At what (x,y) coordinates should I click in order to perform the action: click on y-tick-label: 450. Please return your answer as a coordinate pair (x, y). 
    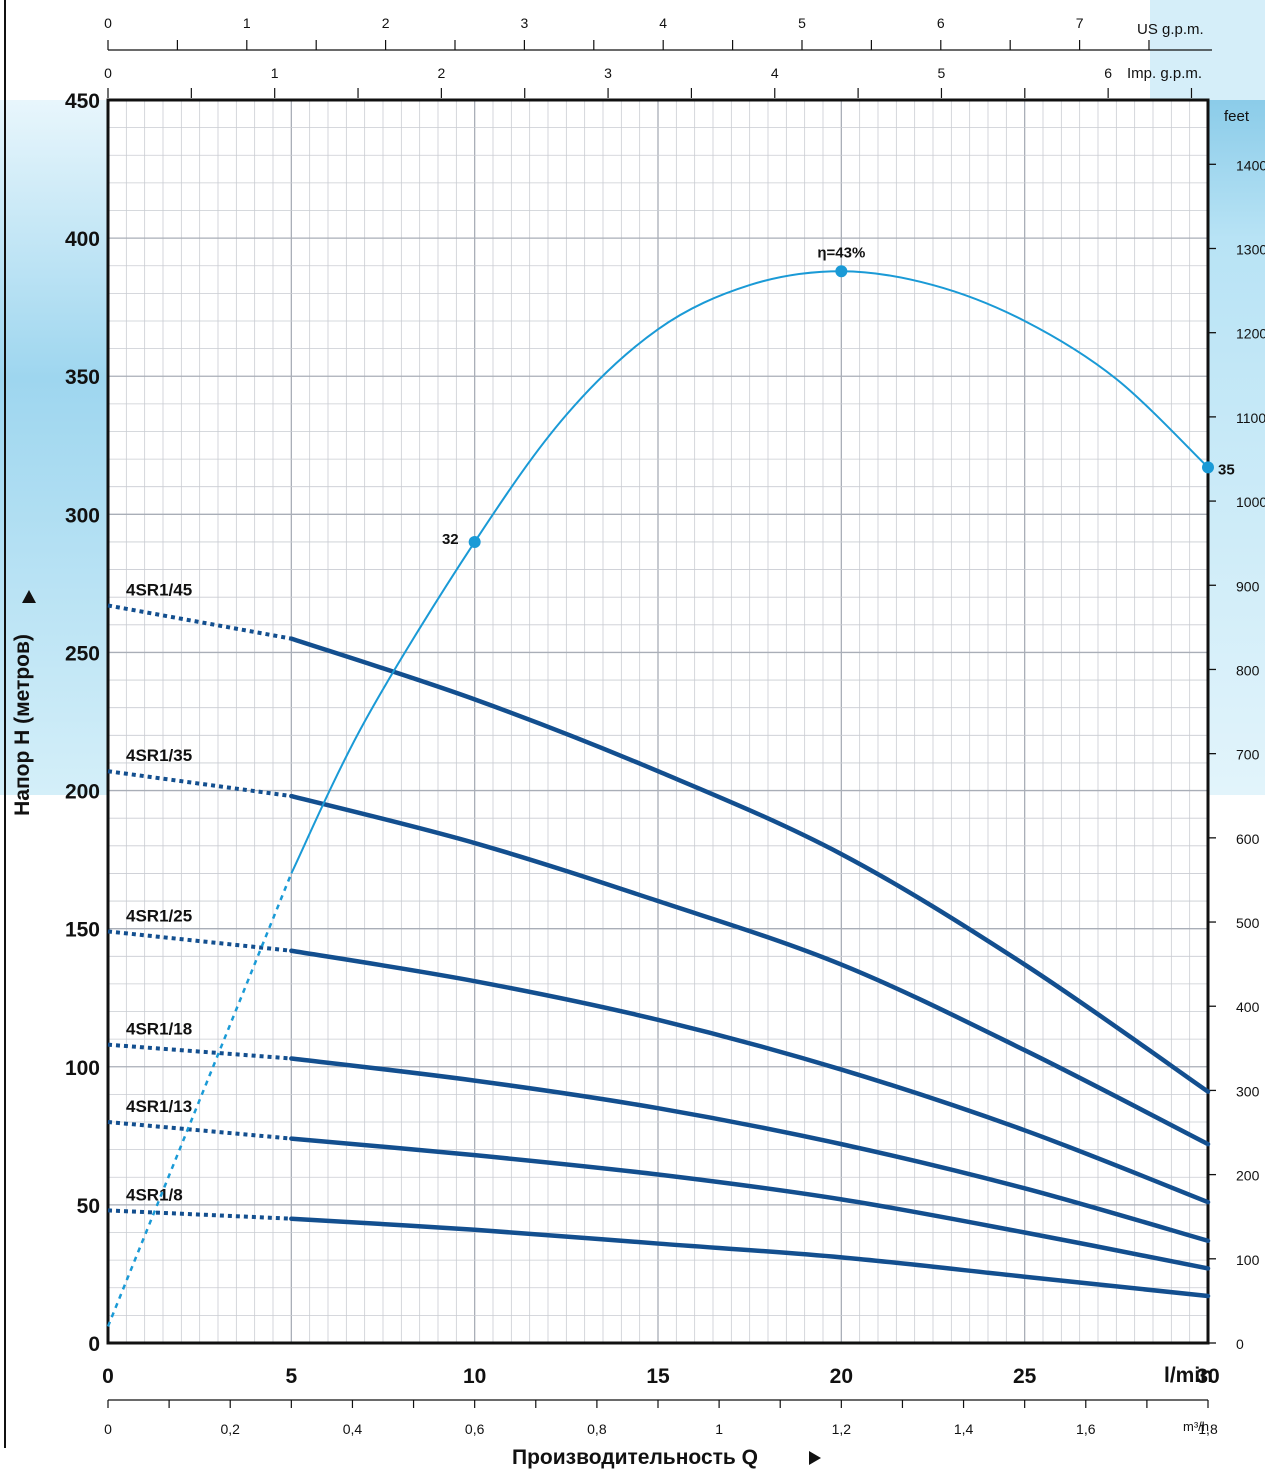
    Looking at the image, I should click on (82, 101).